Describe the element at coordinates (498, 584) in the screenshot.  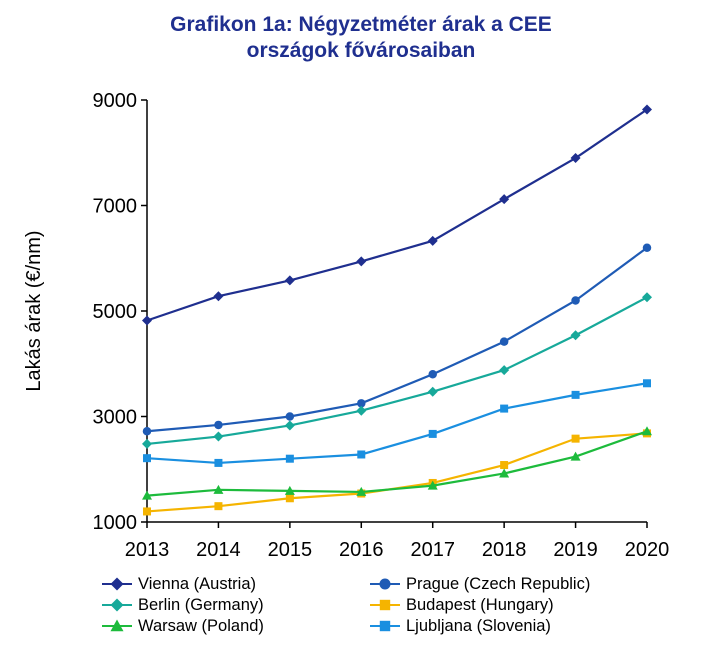
I see `legend-label: Prague (Czech Republic)` at that location.